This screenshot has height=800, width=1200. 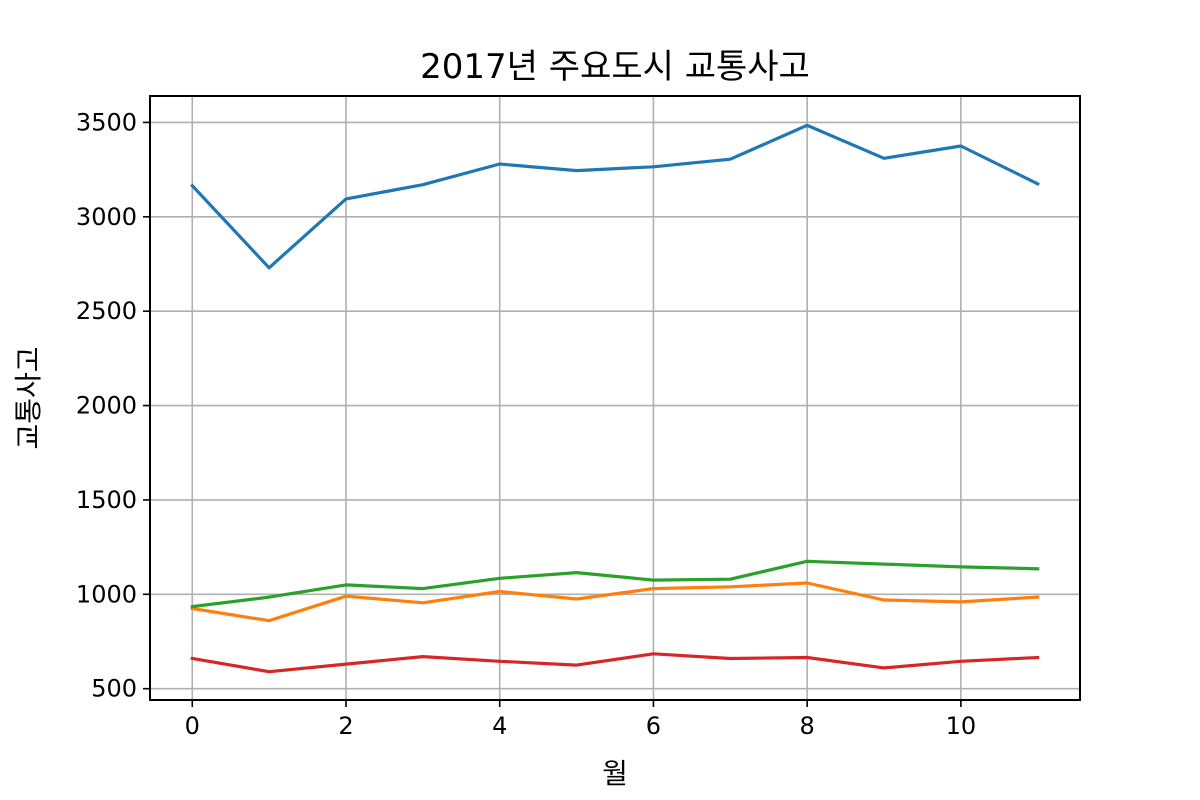 What do you see at coordinates (192, 726) in the screenshot?
I see `x-tick-label: 0` at bounding box center [192, 726].